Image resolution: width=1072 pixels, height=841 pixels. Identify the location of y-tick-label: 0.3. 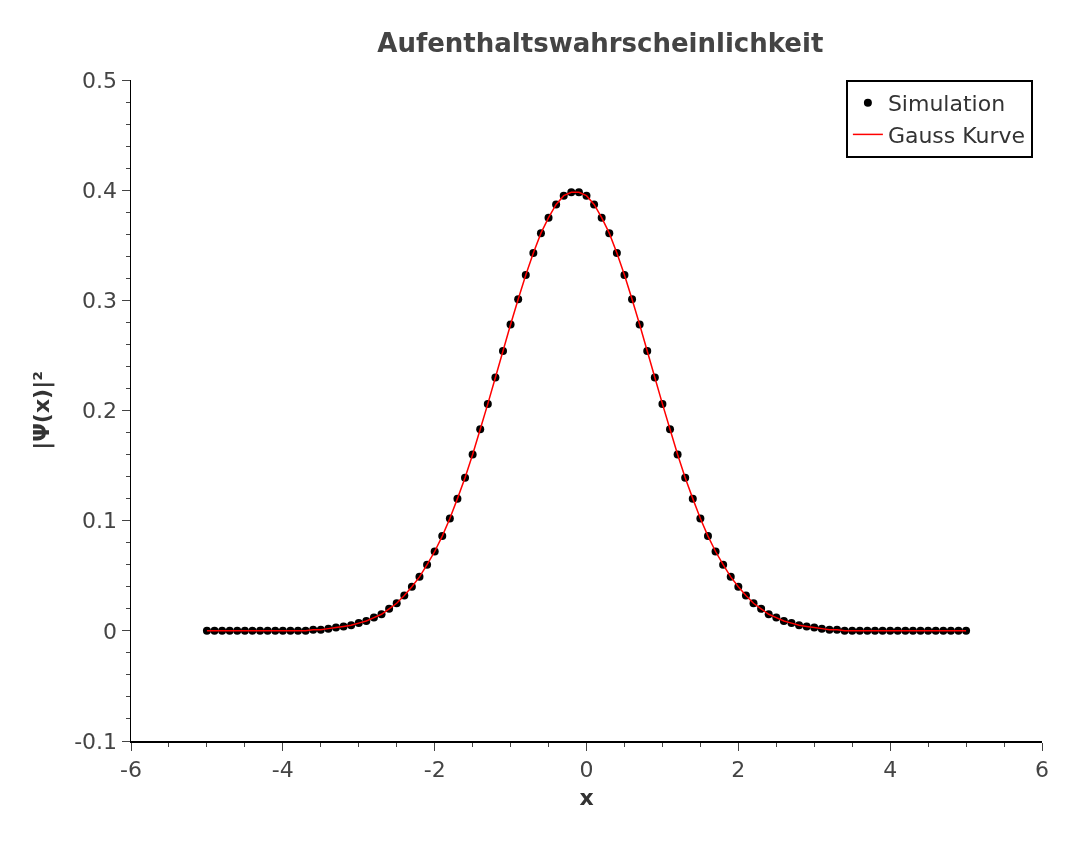
(100, 301).